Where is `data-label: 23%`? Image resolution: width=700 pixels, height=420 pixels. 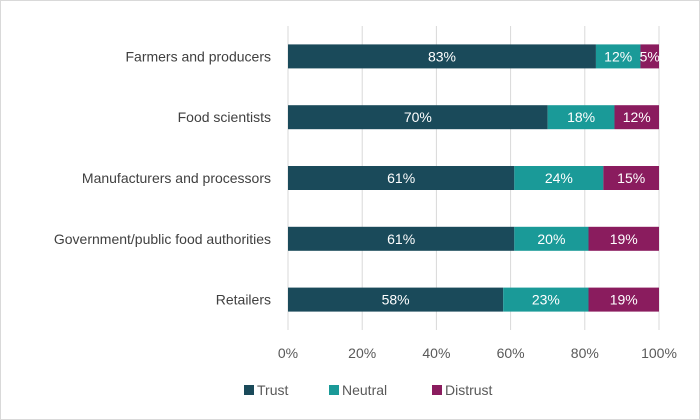
data-label: 23% is located at coordinates (546, 300).